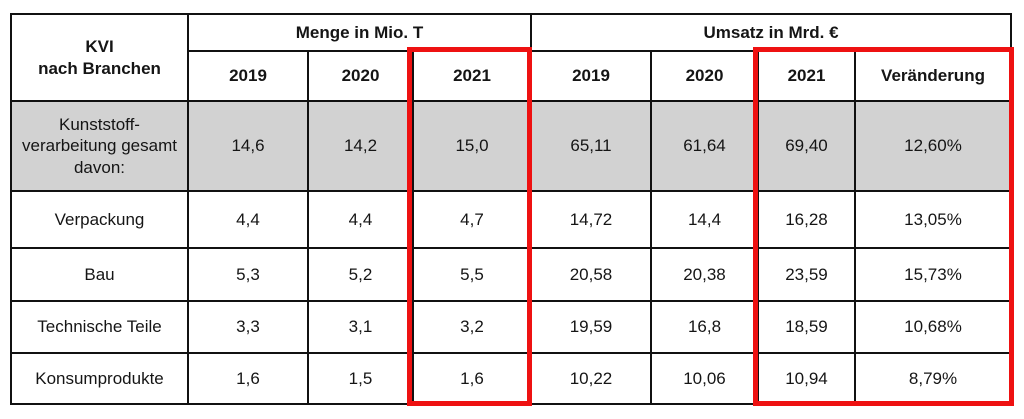  What do you see at coordinates (806, 219) in the screenshot?
I see `data-cell: 16,28` at bounding box center [806, 219].